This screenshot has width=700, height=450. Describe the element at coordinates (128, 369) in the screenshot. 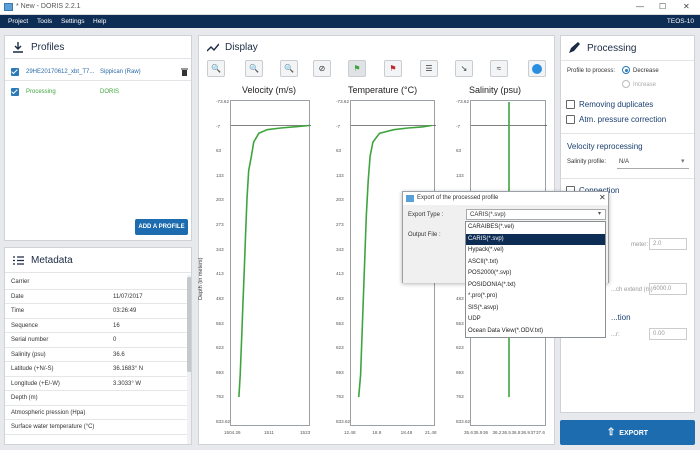

I see `metadata-value: 36.1683° N` at that location.